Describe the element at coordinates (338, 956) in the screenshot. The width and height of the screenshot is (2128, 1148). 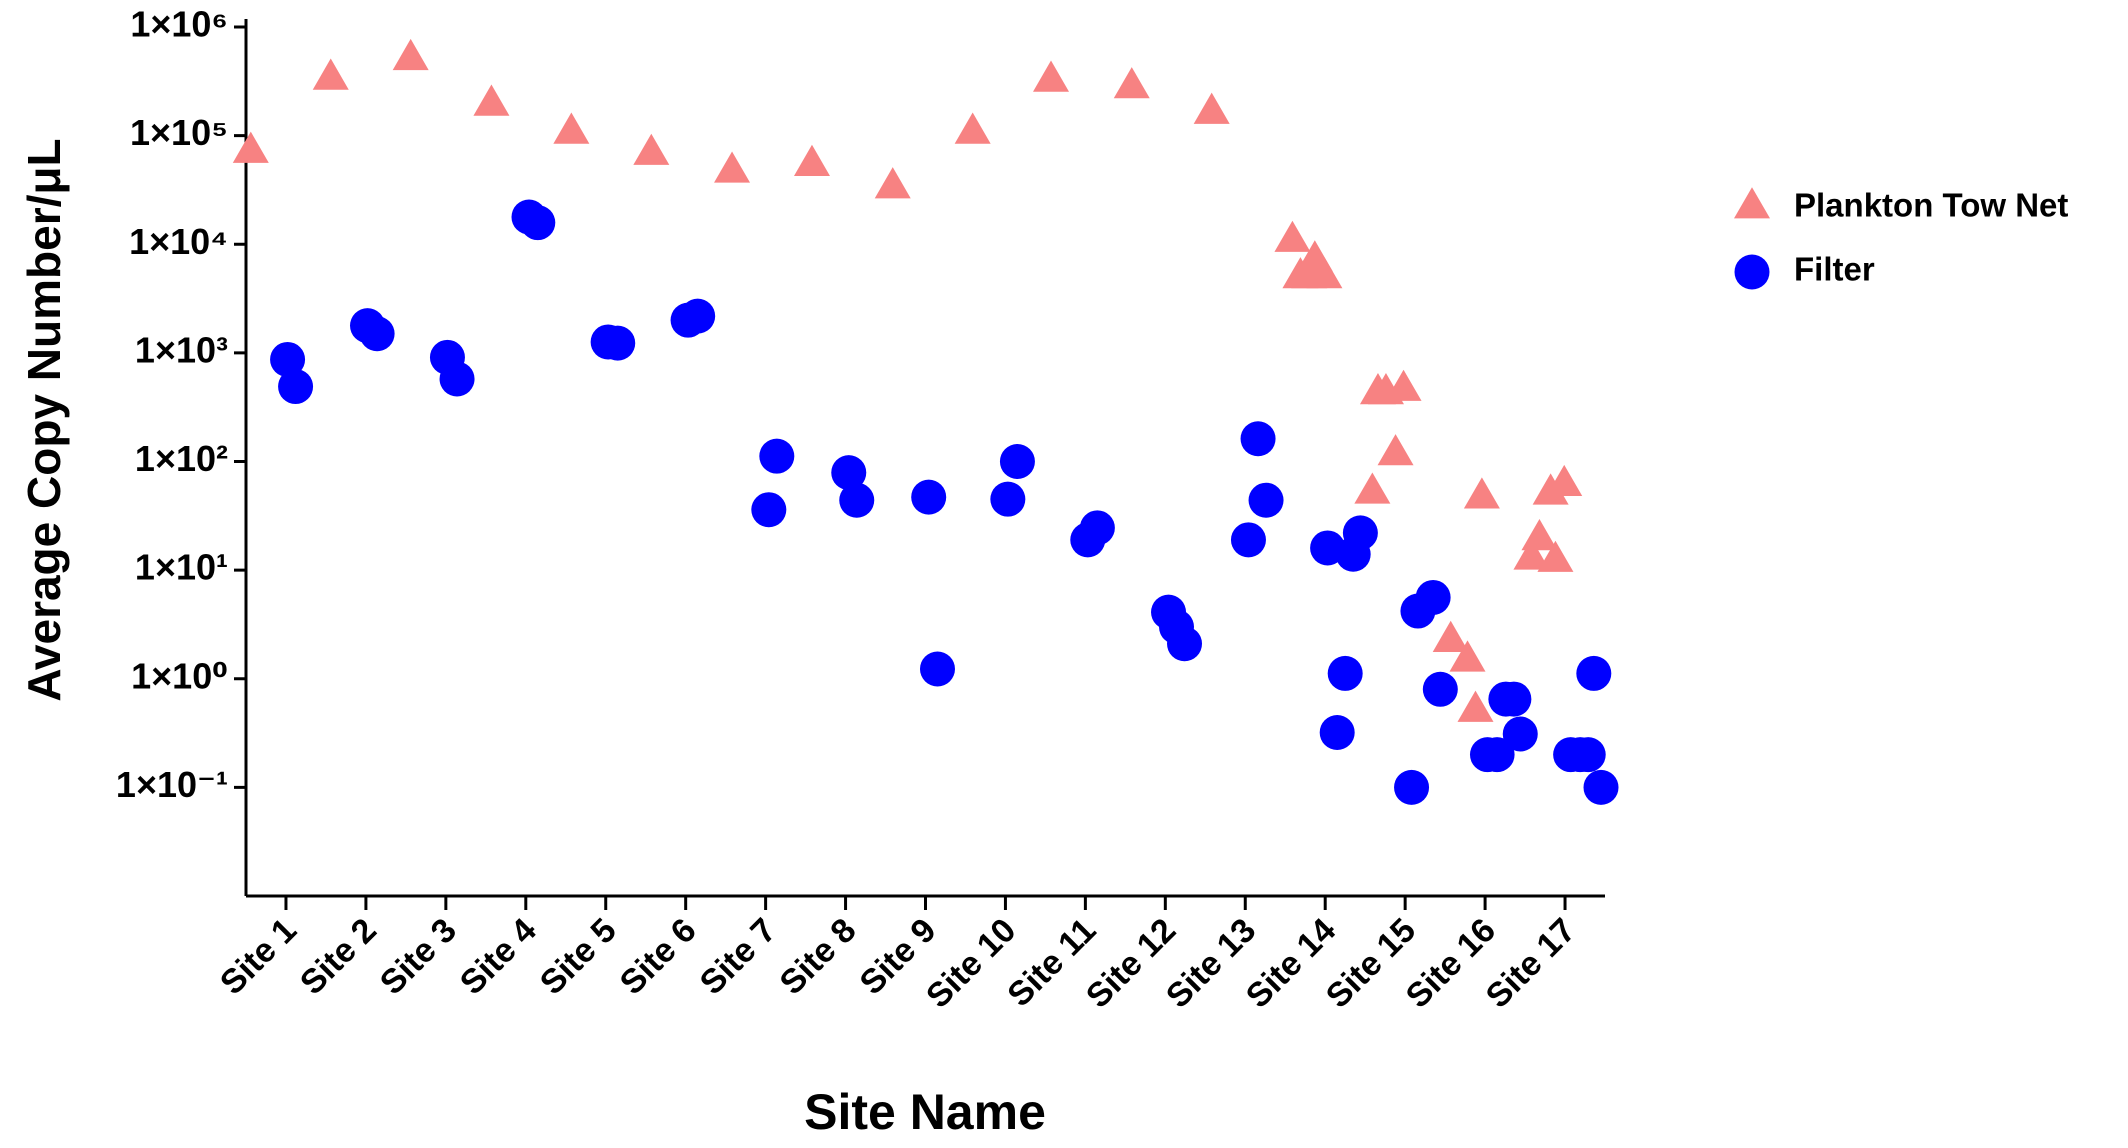
I see `x-tick-label: Site 2` at that location.